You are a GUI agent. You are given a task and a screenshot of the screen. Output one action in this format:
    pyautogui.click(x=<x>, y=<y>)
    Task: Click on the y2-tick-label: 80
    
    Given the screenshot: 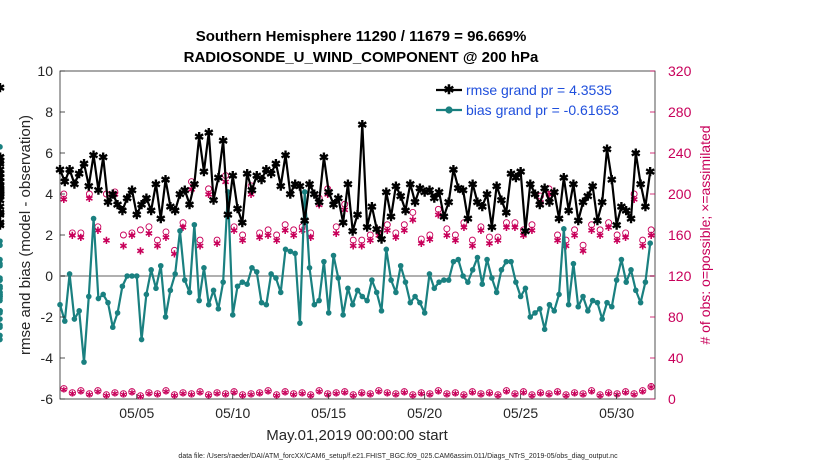 What is the action you would take?
    pyautogui.click(x=676, y=317)
    